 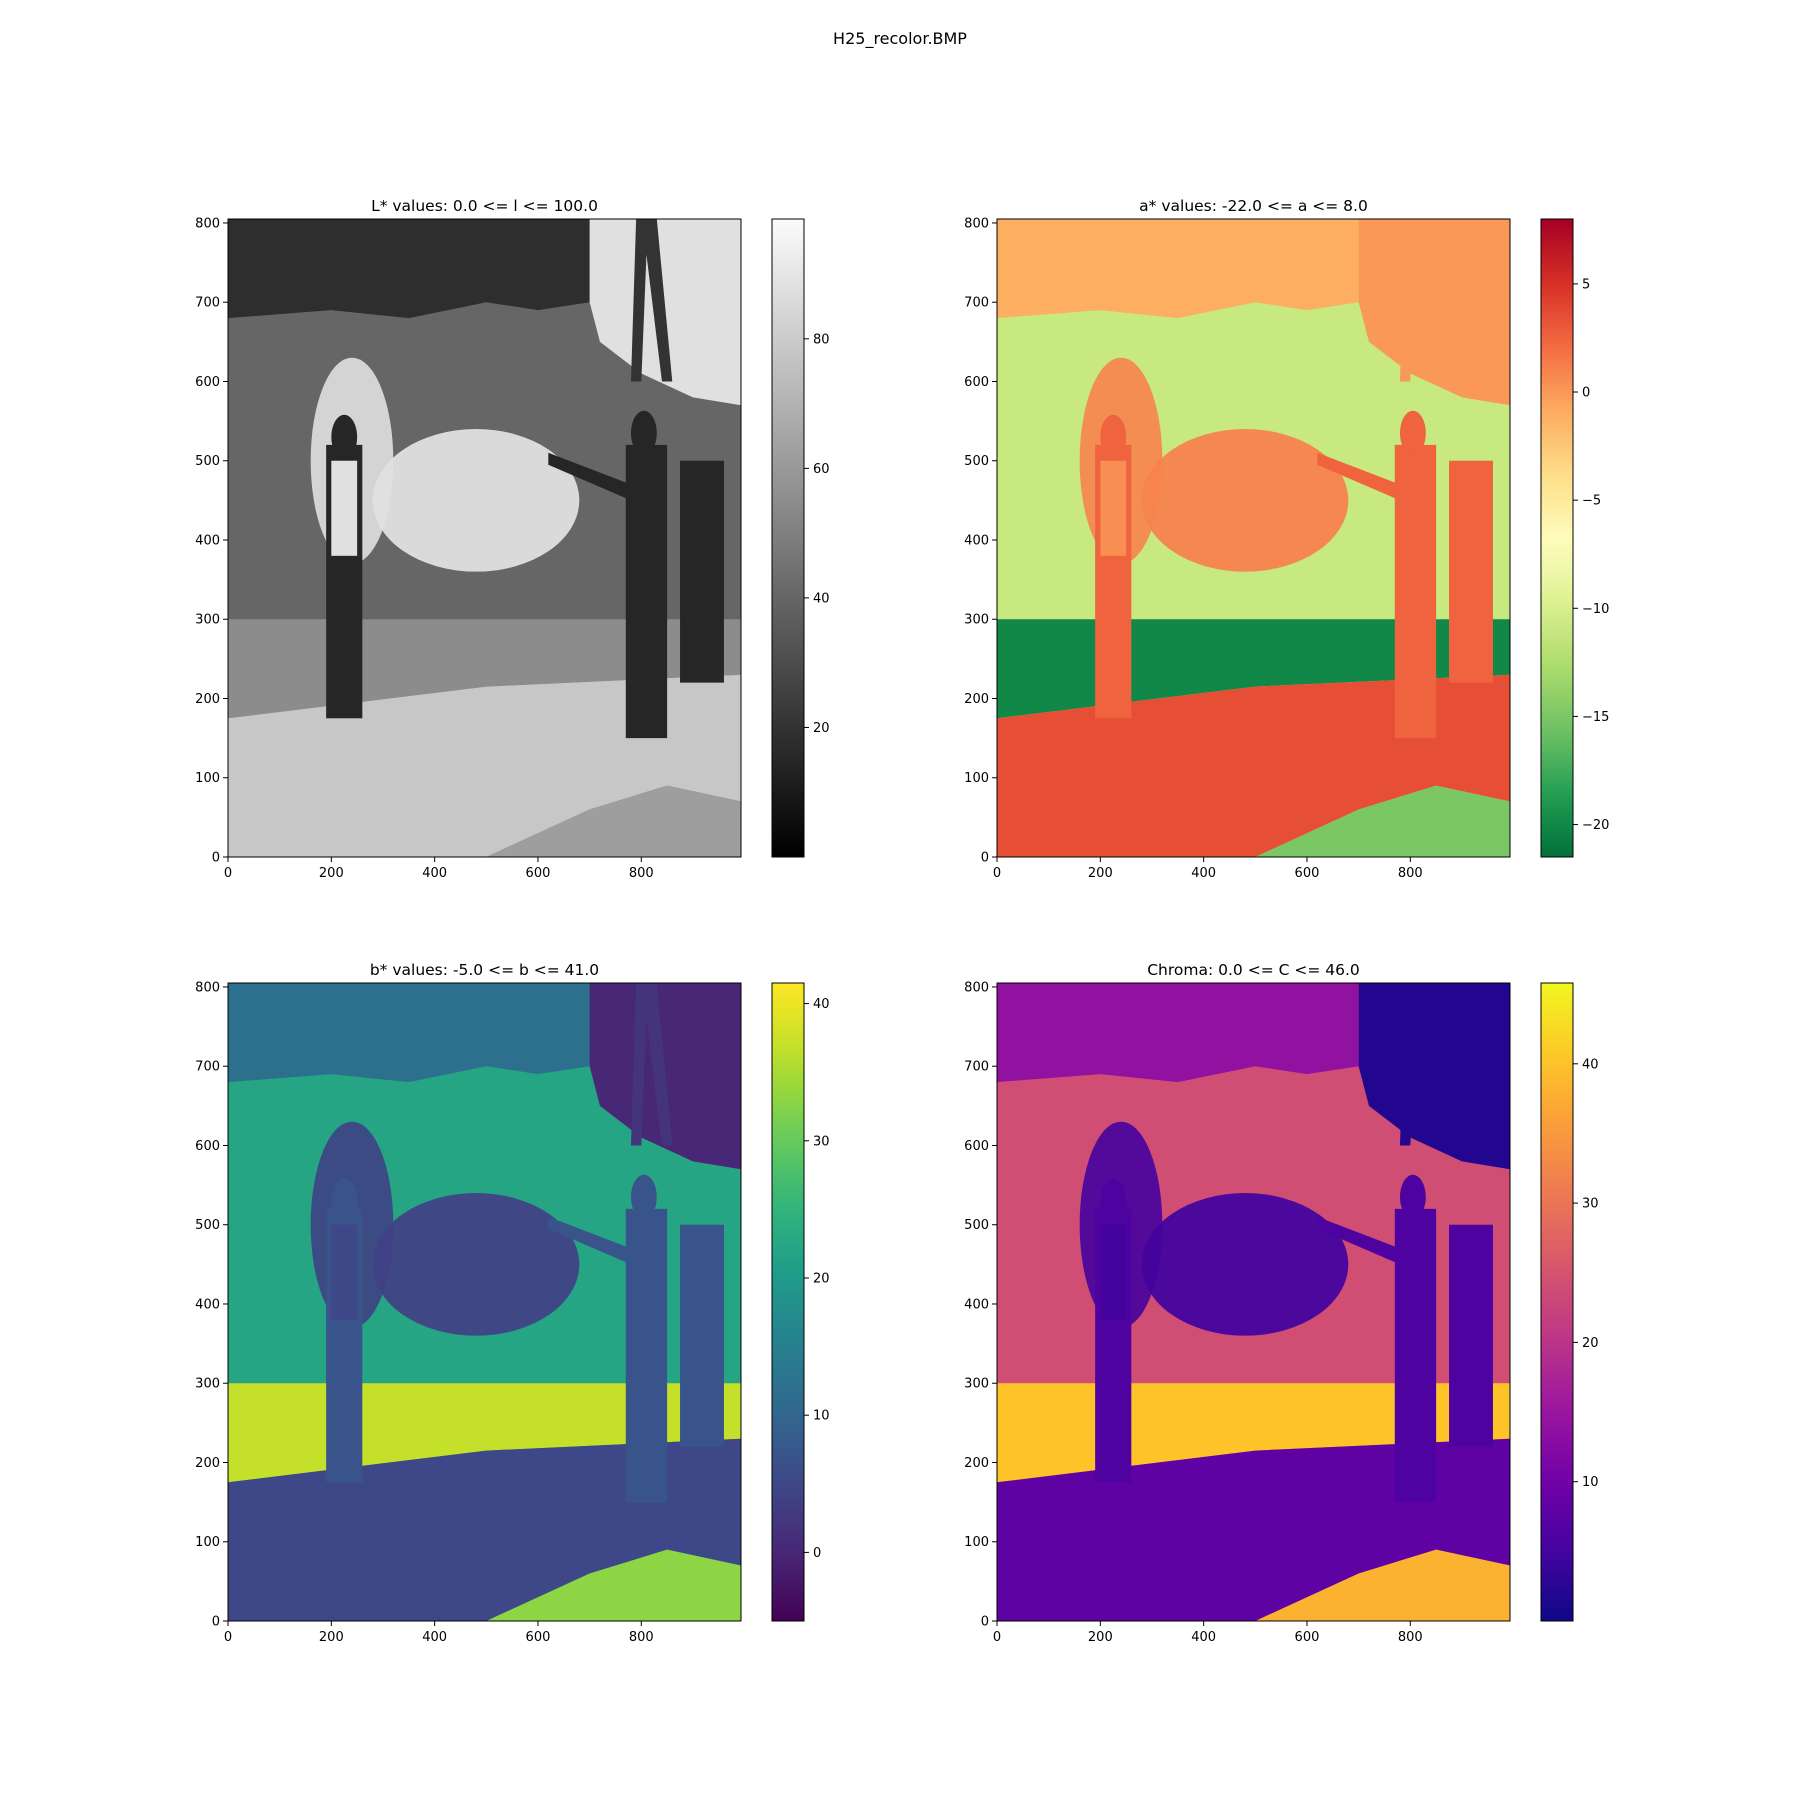 I want to click on colorbar-tick-label: 40, so click(x=1590, y=1064).